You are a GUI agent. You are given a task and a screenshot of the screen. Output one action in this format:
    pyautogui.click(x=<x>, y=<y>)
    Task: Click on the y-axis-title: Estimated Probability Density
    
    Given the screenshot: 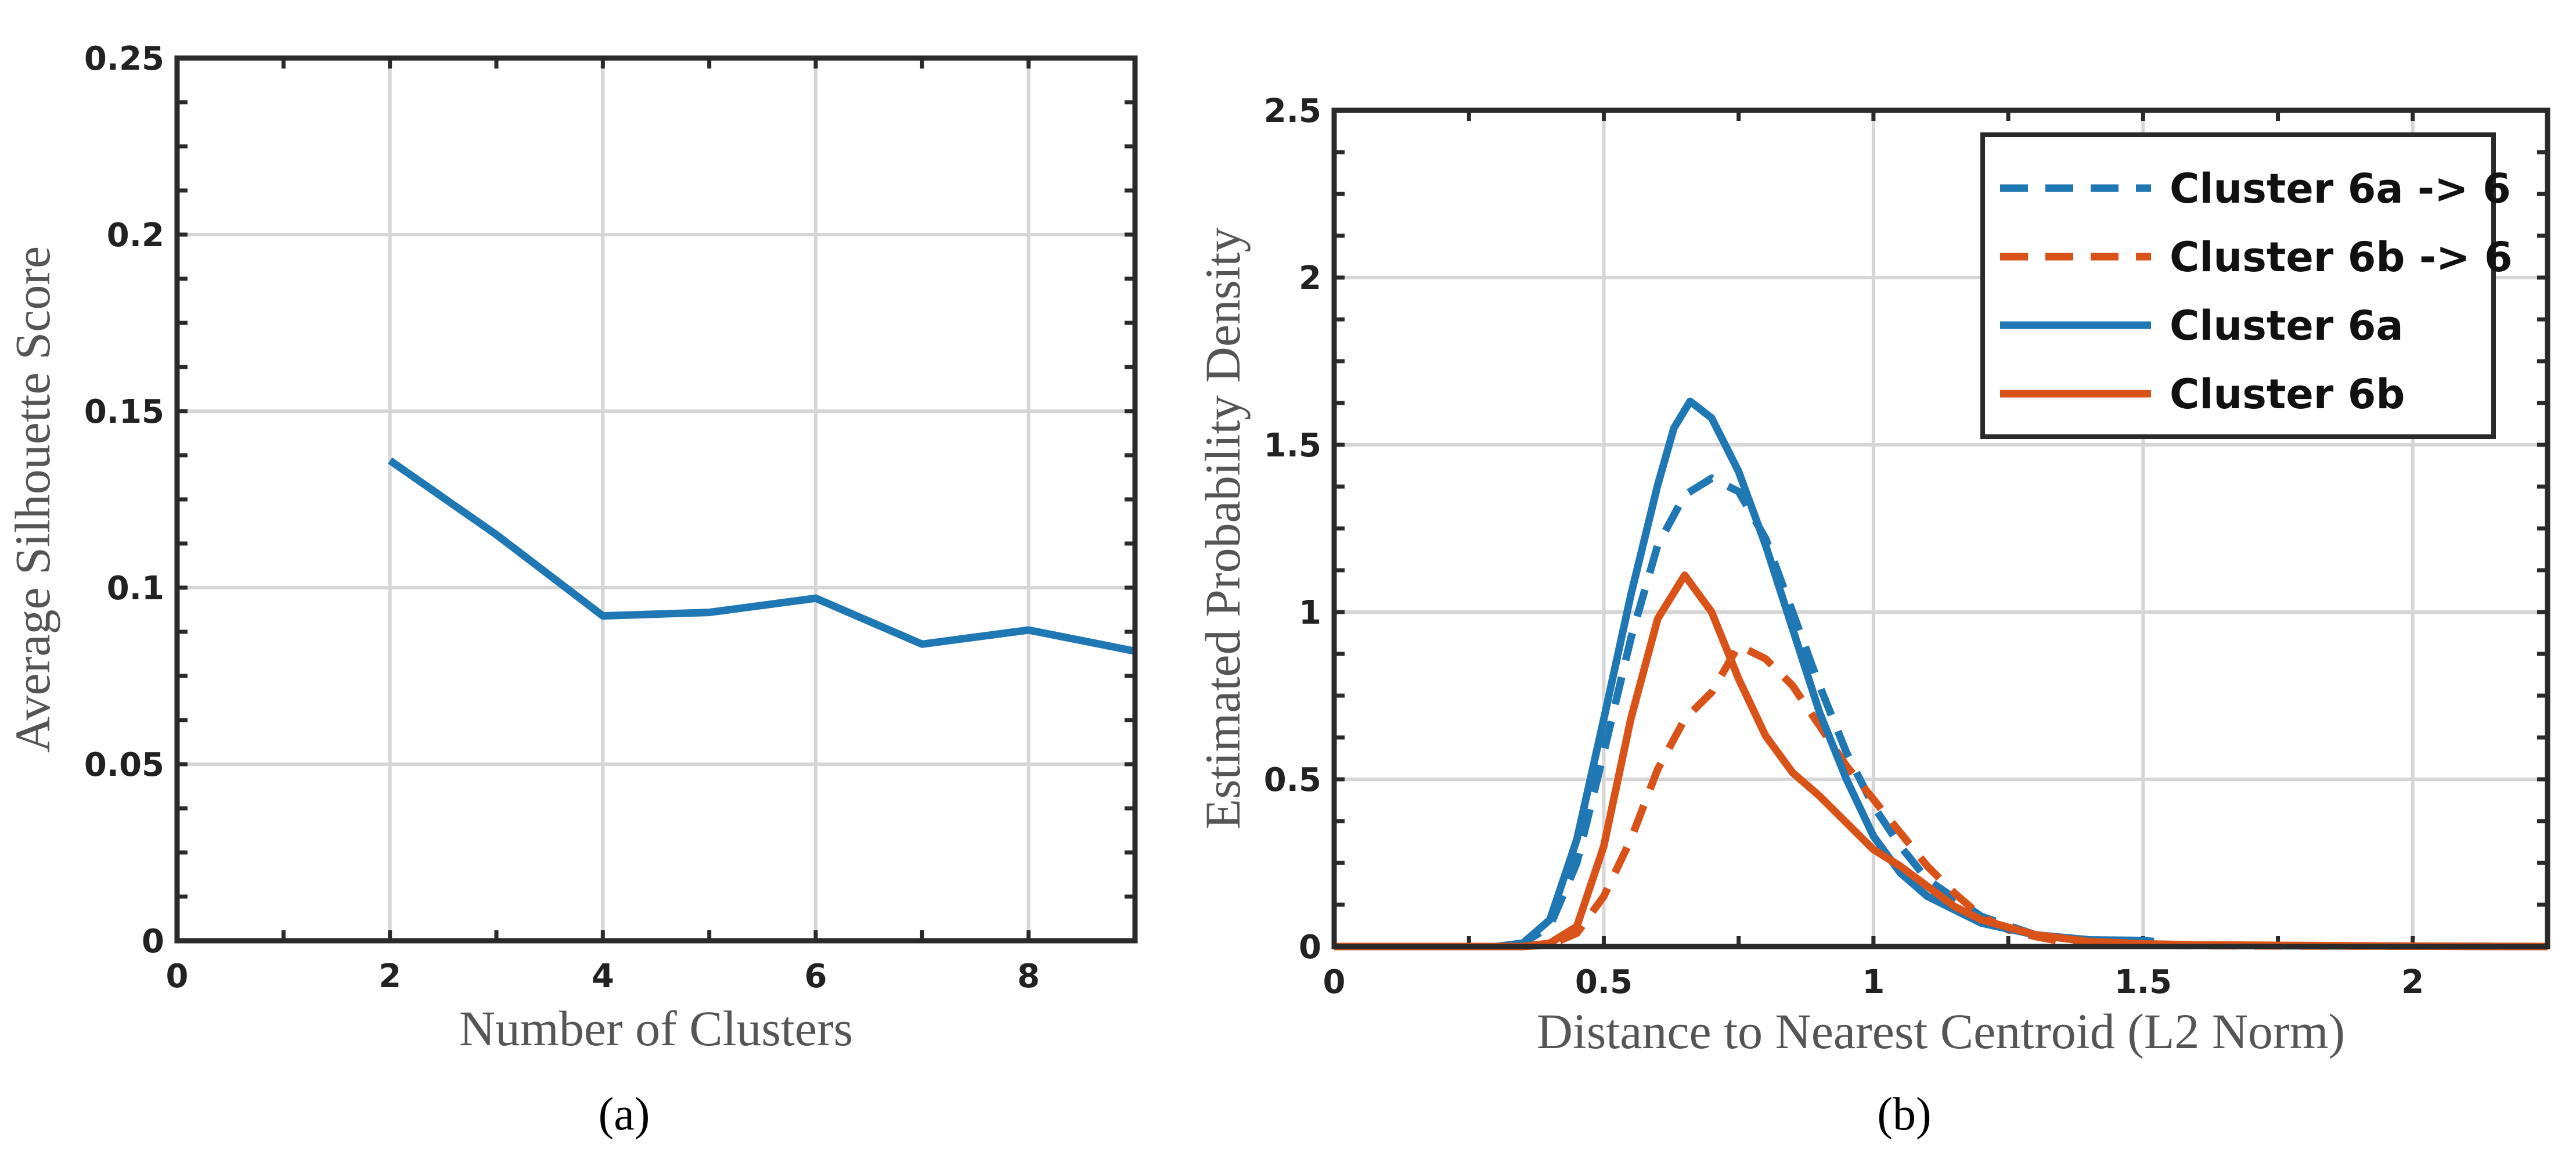 What is the action you would take?
    pyautogui.click(x=1223, y=529)
    